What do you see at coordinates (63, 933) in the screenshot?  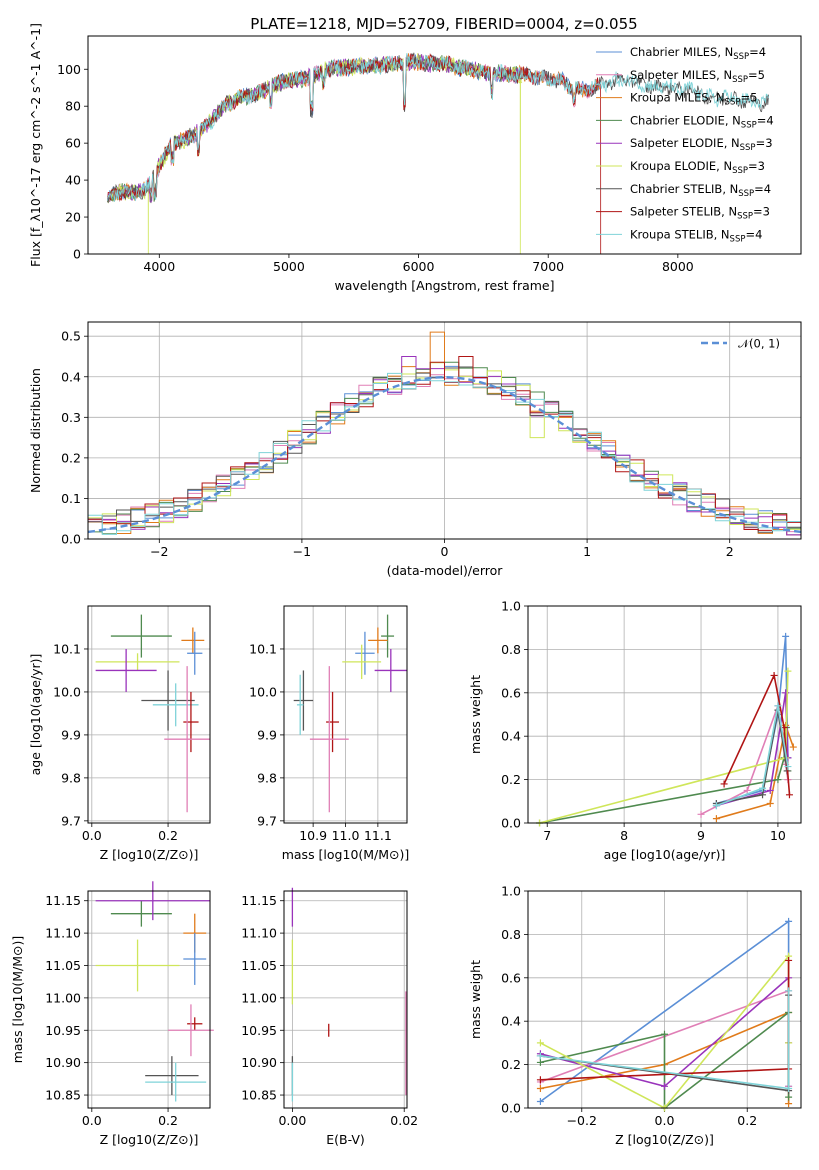 I see `y-tick-label: 11.10` at bounding box center [63, 933].